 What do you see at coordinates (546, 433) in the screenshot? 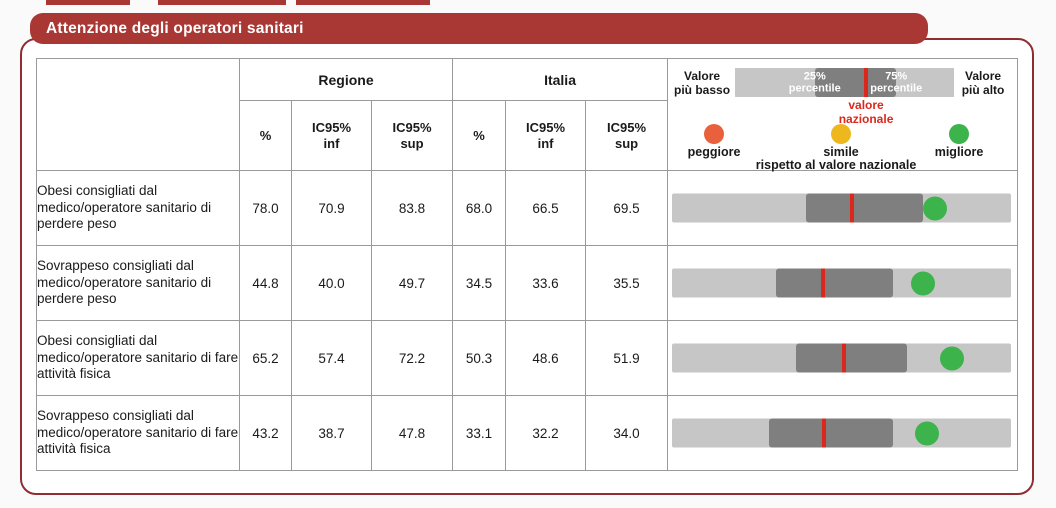
I see `italia-ic-inf-value: 32.2` at bounding box center [546, 433].